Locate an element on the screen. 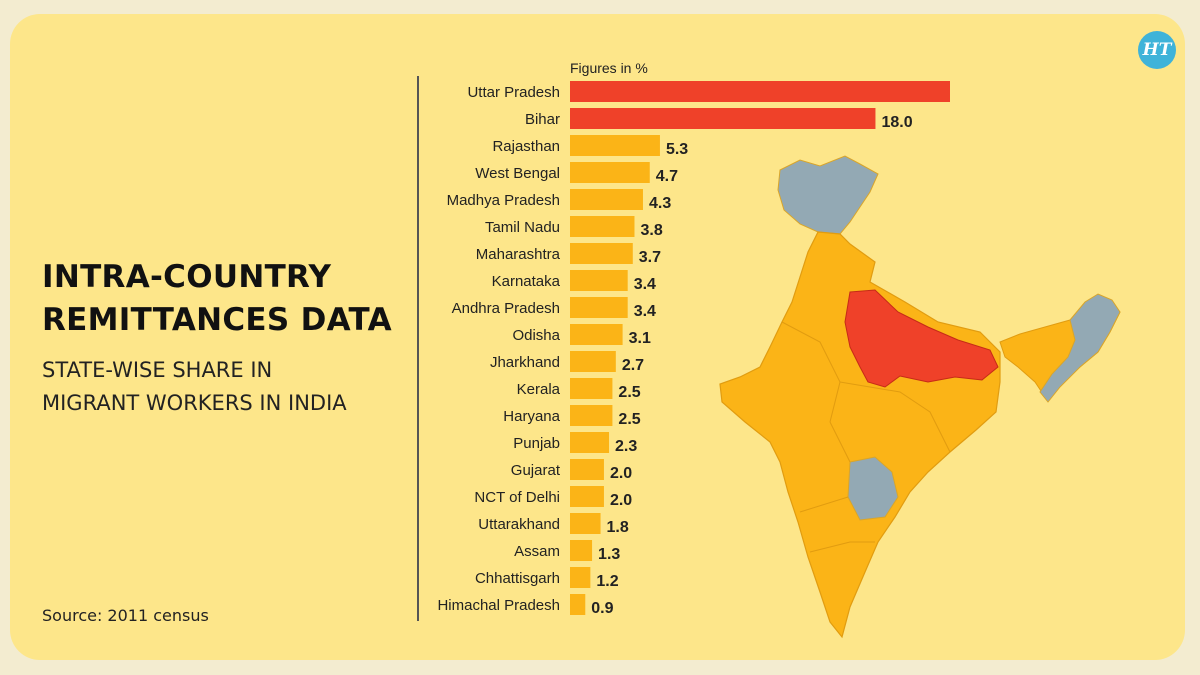 The width and height of the screenshot is (1200, 675). value-label: 4.3 is located at coordinates (660, 203).